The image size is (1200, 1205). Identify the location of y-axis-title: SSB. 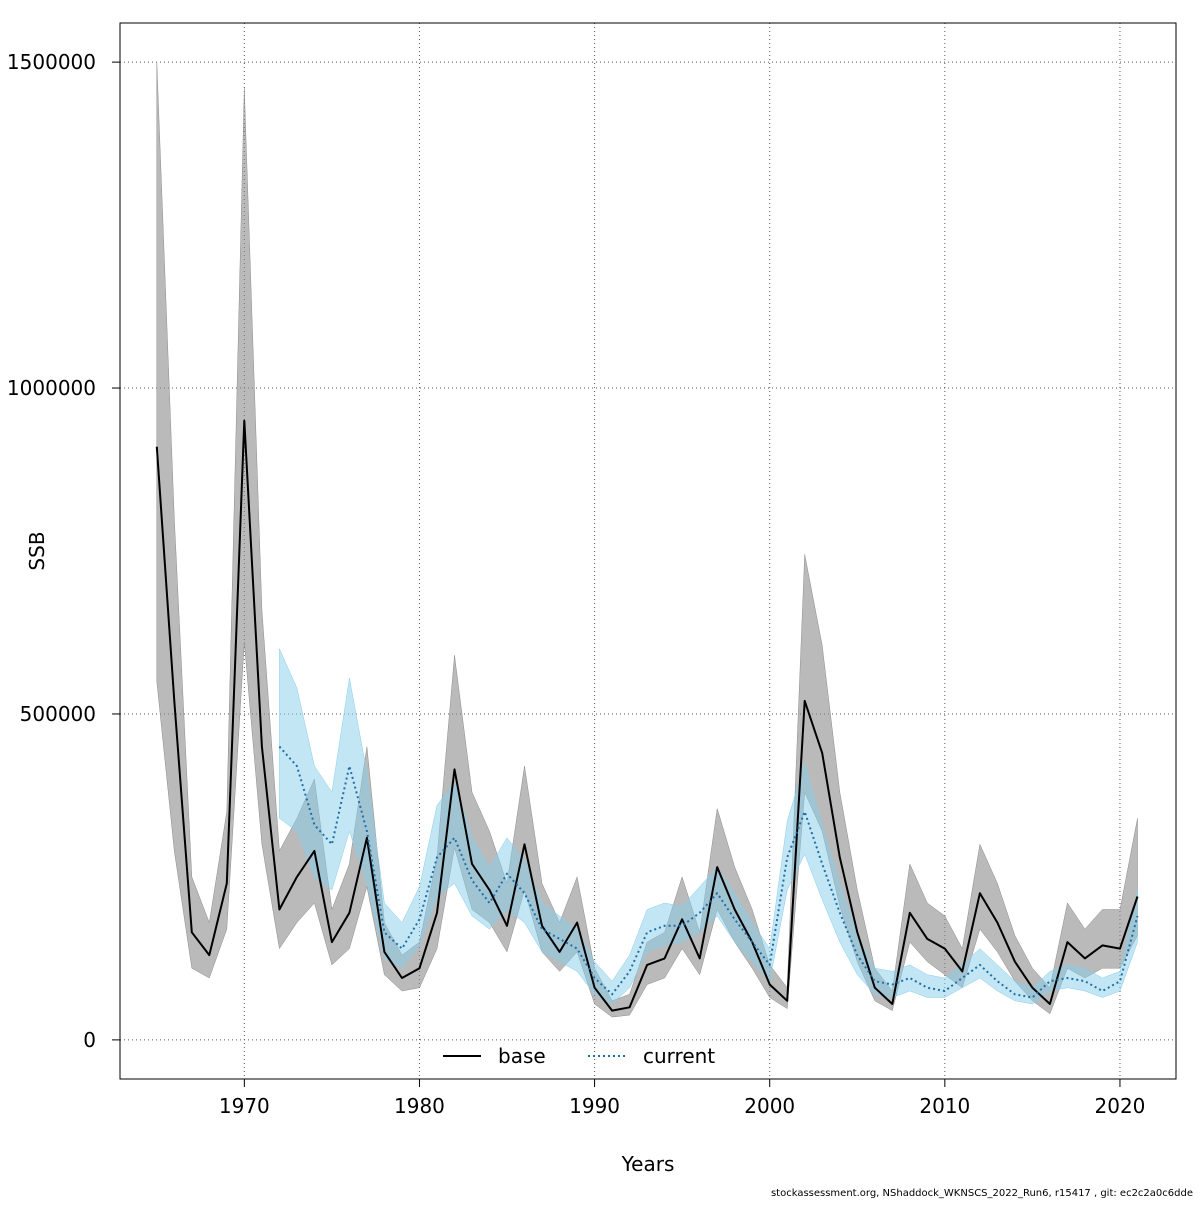
(37, 550).